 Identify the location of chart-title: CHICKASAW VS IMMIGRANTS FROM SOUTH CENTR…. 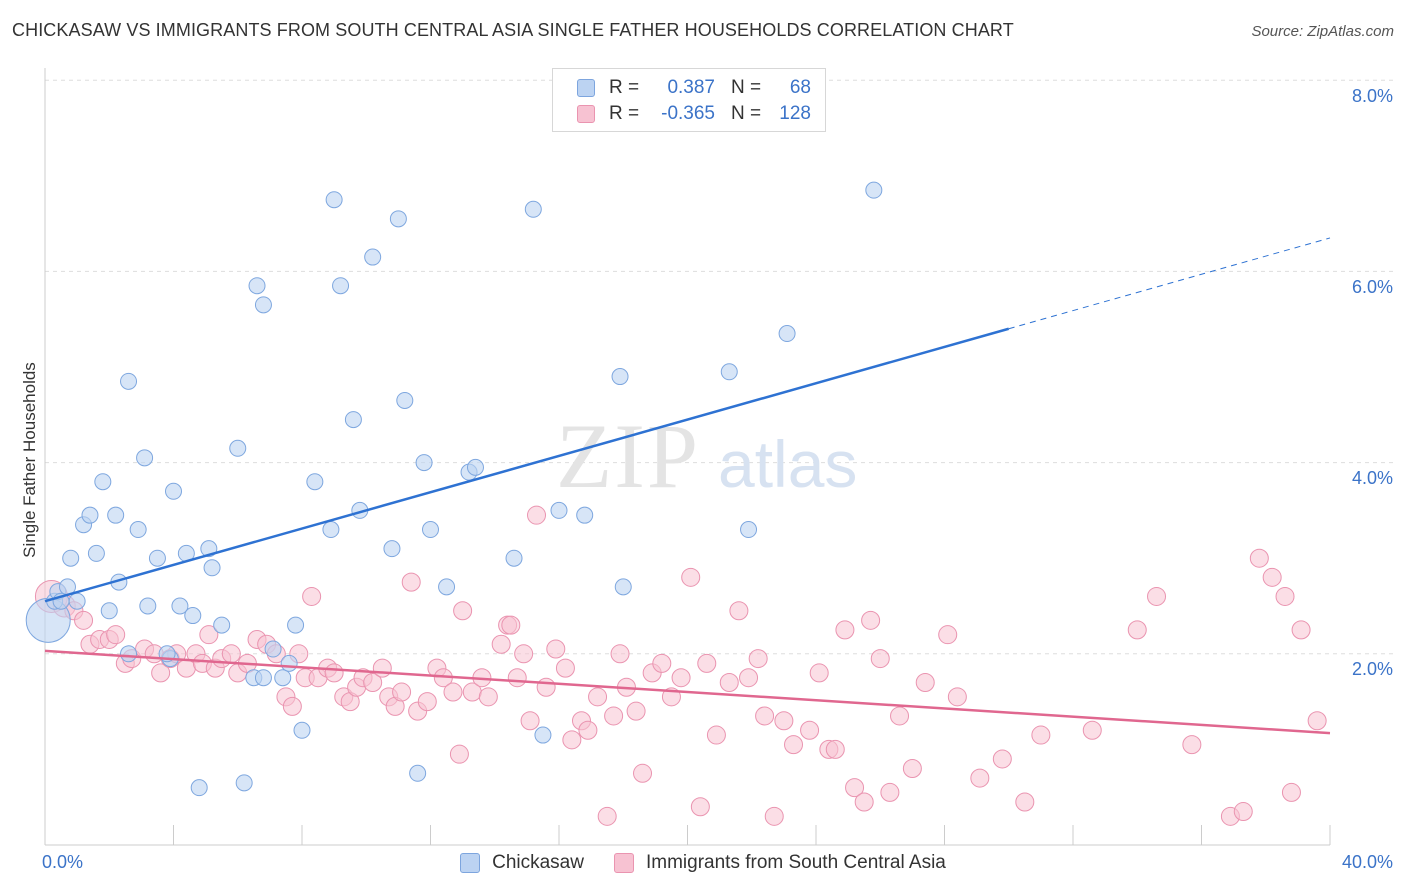
(513, 30).